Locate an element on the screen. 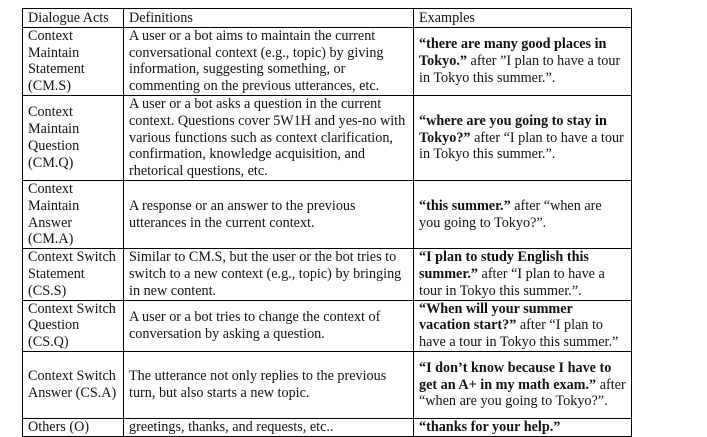  act-cell: Context Switch Answer (CS.A) is located at coordinates (73, 384).